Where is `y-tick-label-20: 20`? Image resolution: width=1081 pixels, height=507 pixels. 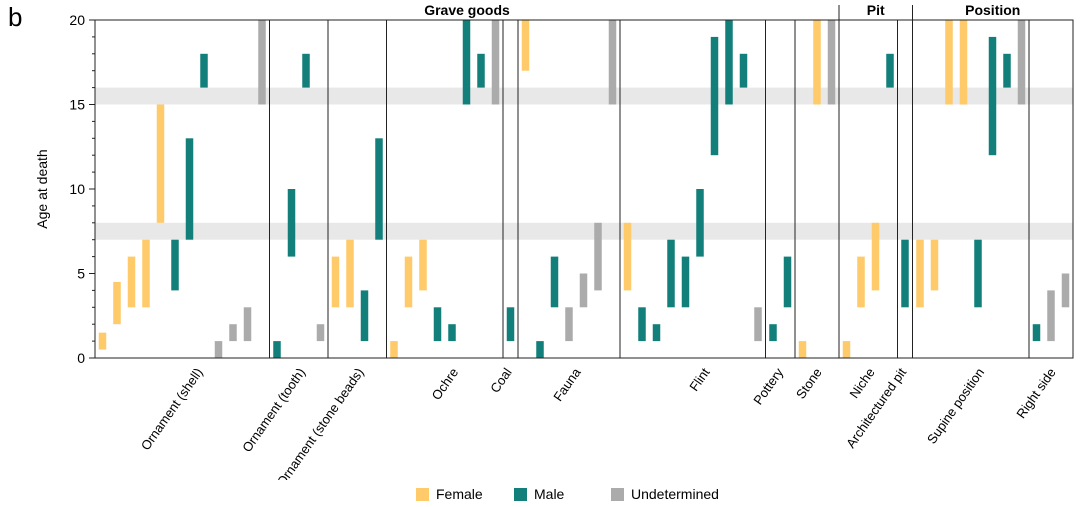
y-tick-label-20: 20 is located at coordinates (77, 20).